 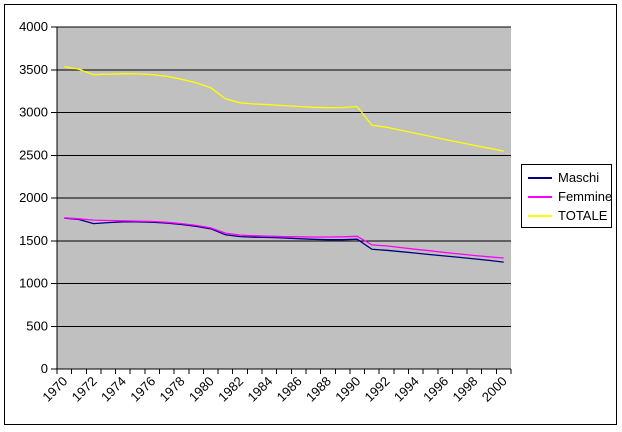 I want to click on x-axis-label: 1984, so click(x=259, y=389).